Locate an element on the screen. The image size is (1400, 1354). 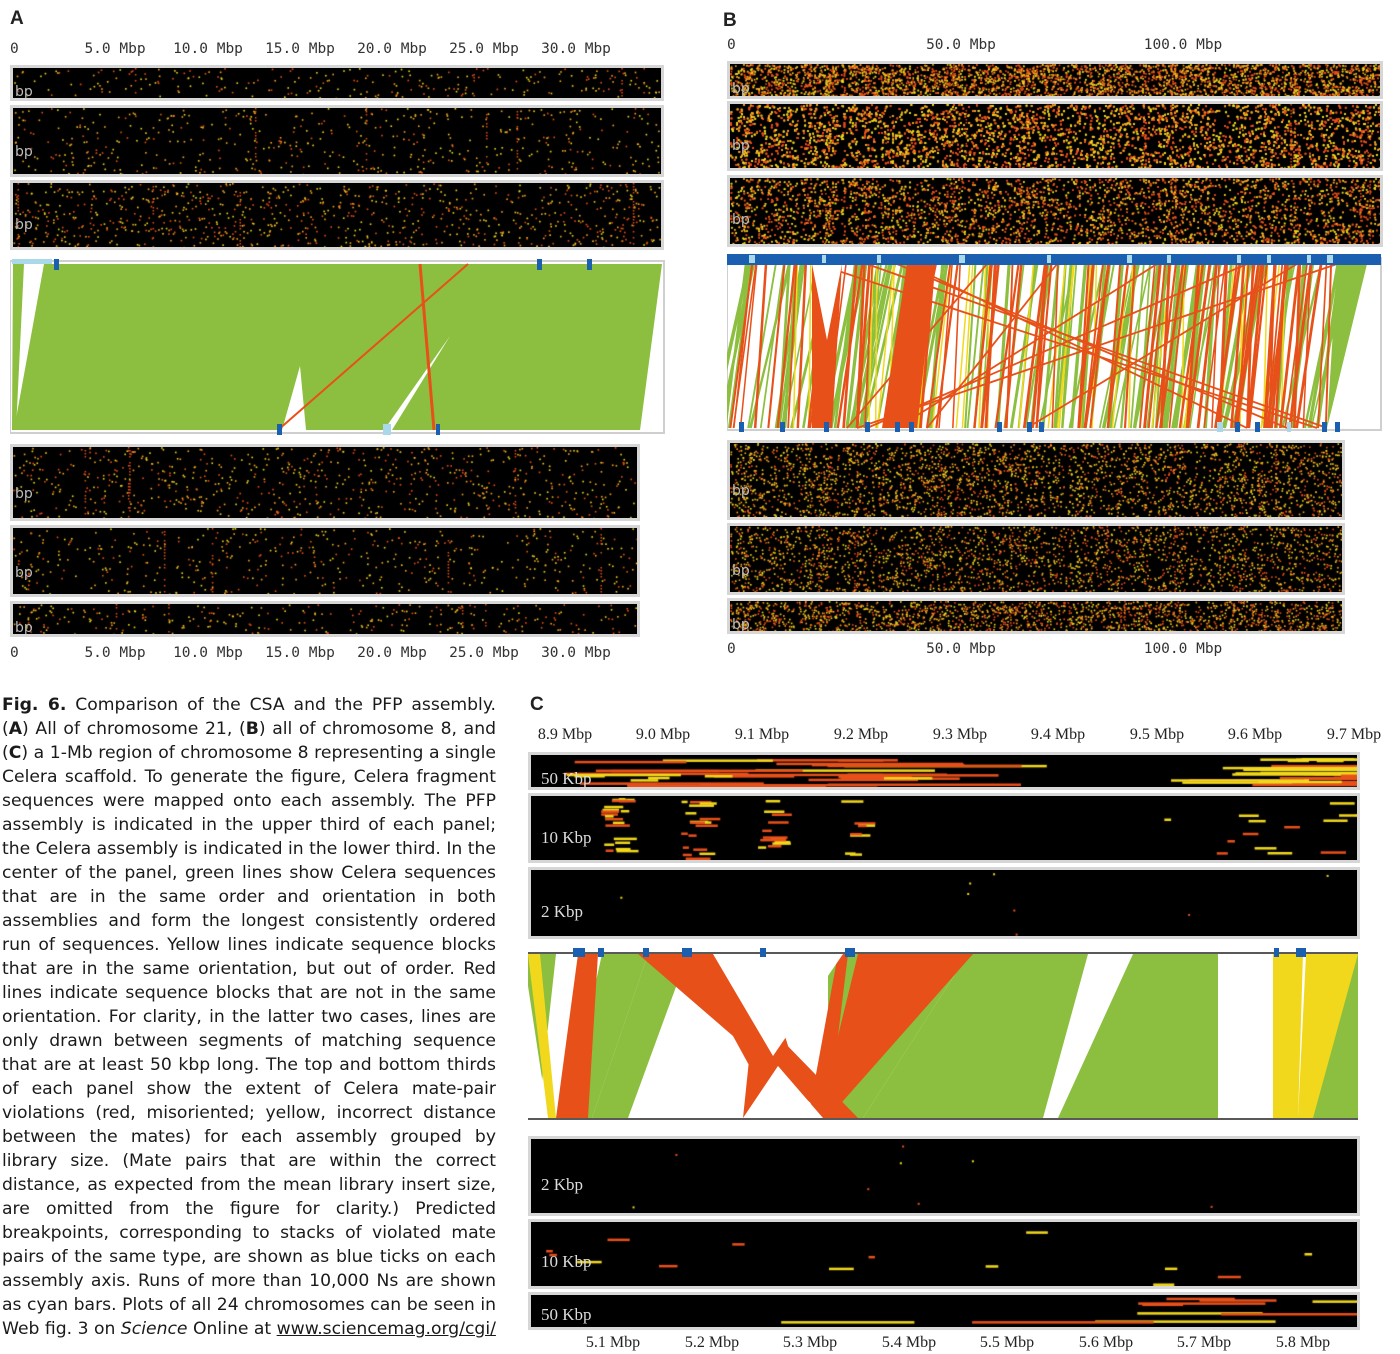
axis-tick: 10.0 Mbp is located at coordinates (208, 49).